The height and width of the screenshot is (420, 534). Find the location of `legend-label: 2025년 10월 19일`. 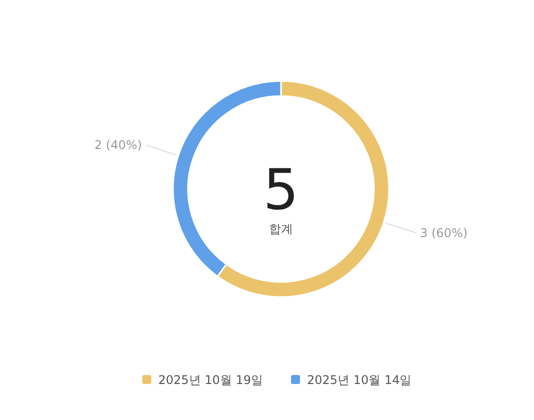

legend-label: 2025년 10월 19일 is located at coordinates (210, 380).